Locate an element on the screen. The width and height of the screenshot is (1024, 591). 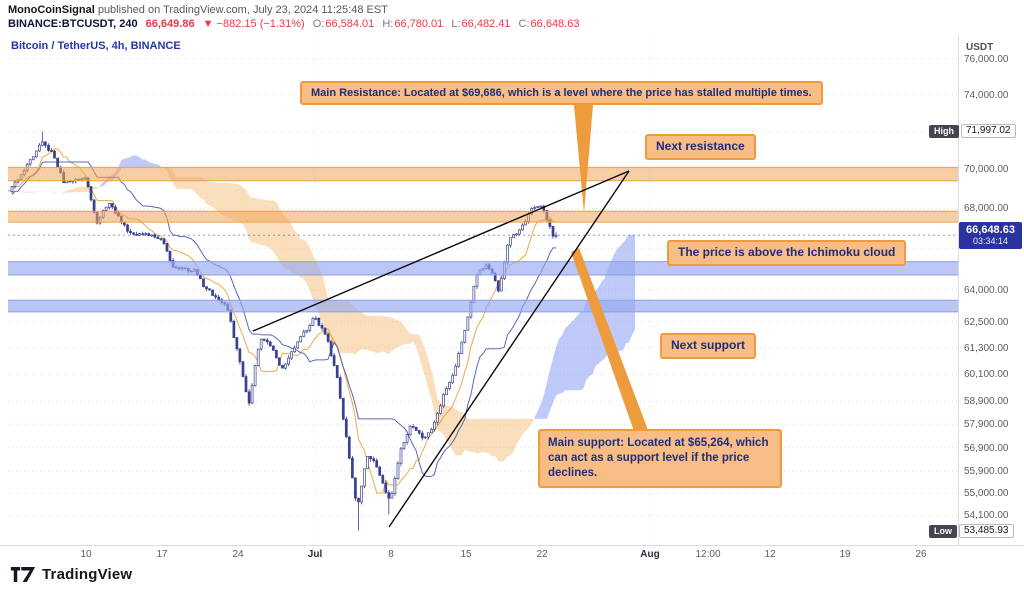
price-axis-label: 61,300.00 is located at coordinates (986, 348).